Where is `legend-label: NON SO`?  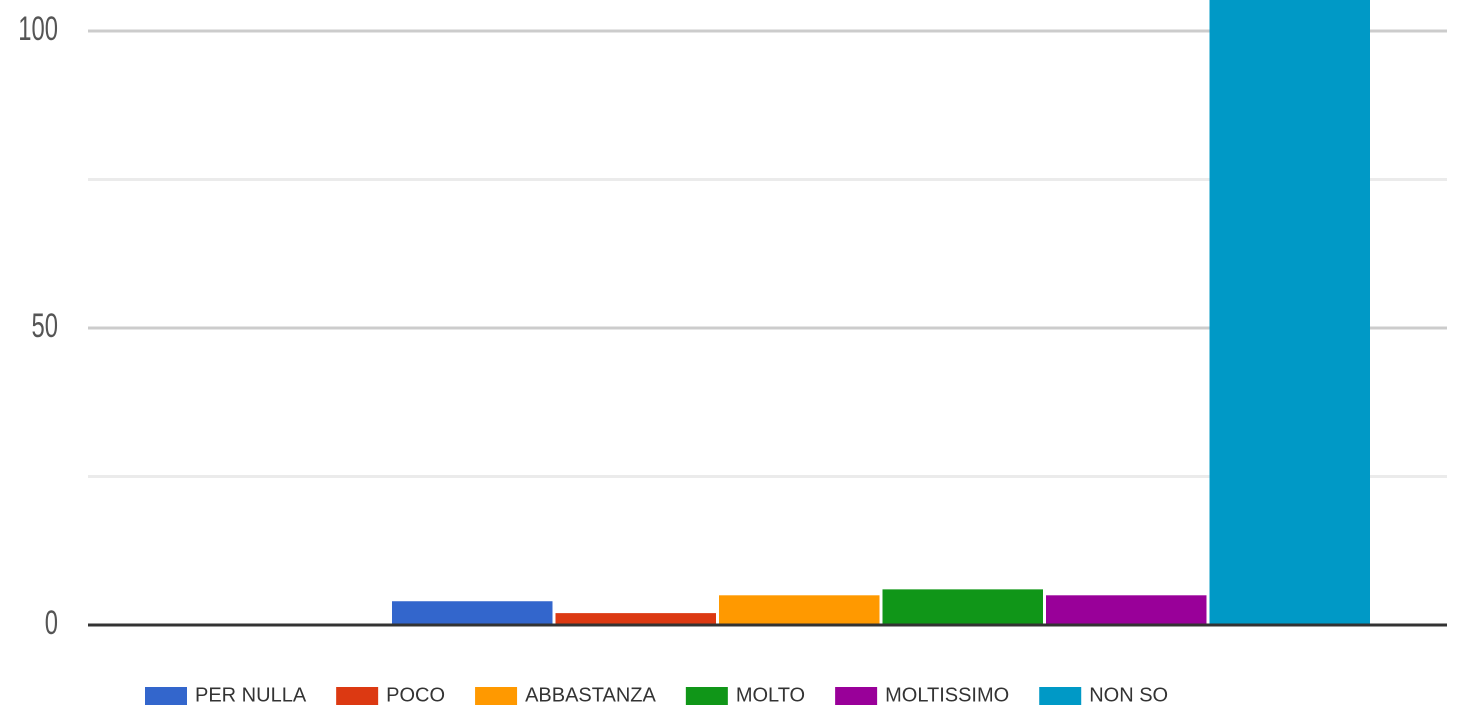
legend-label: NON SO is located at coordinates (1128, 695).